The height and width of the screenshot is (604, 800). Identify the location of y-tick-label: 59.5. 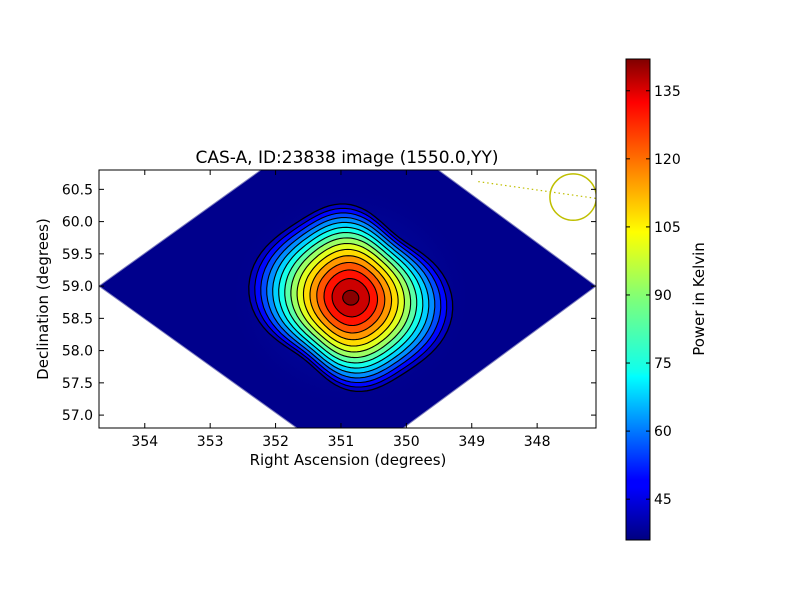
(77, 255).